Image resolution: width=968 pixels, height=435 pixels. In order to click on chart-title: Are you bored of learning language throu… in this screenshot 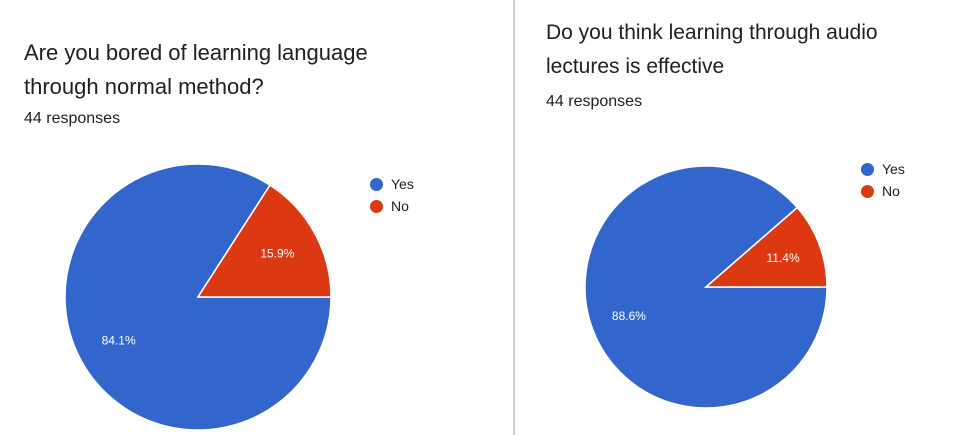, I will do `click(196, 69)`.